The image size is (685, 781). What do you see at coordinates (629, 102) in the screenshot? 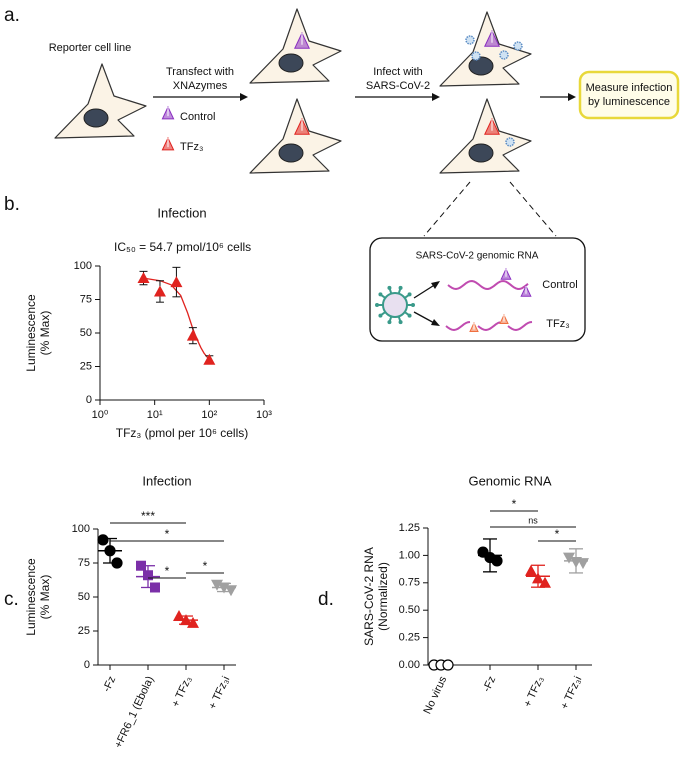
I see `step-label: by luminescence` at bounding box center [629, 102].